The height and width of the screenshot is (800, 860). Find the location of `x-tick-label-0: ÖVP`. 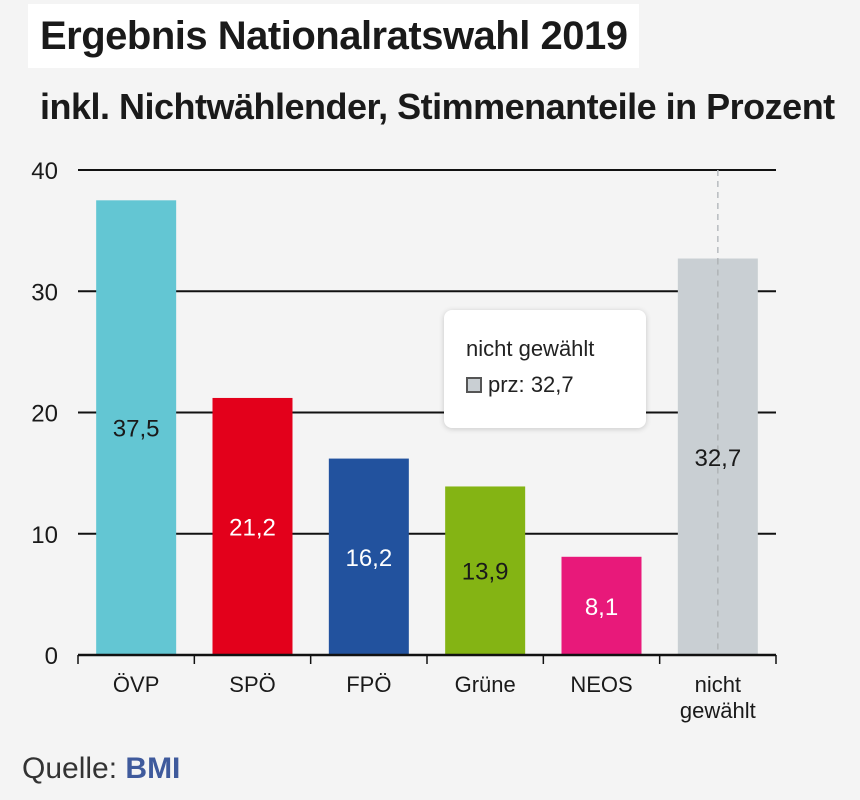

x-tick-label-0: ÖVP is located at coordinates (136, 684).